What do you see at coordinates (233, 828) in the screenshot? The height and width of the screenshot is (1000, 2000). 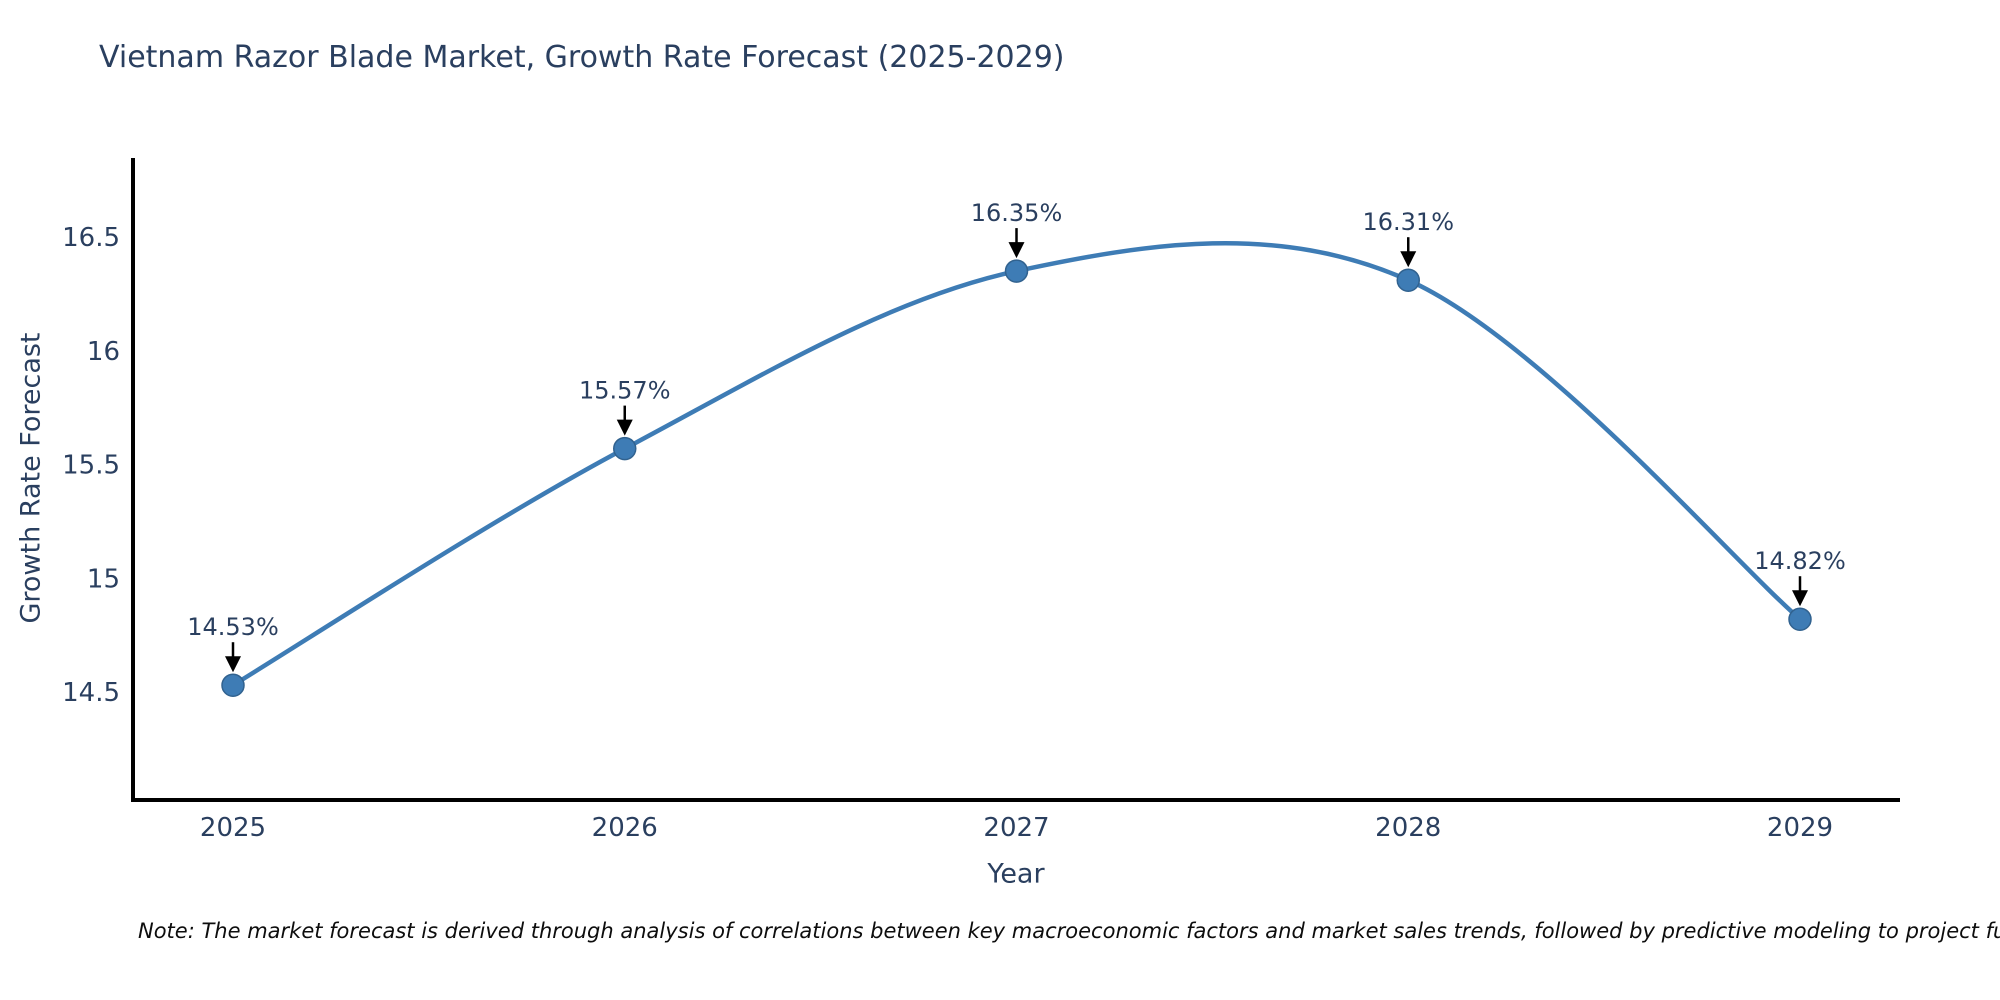 I see `x-tick-label: 2025` at bounding box center [233, 828].